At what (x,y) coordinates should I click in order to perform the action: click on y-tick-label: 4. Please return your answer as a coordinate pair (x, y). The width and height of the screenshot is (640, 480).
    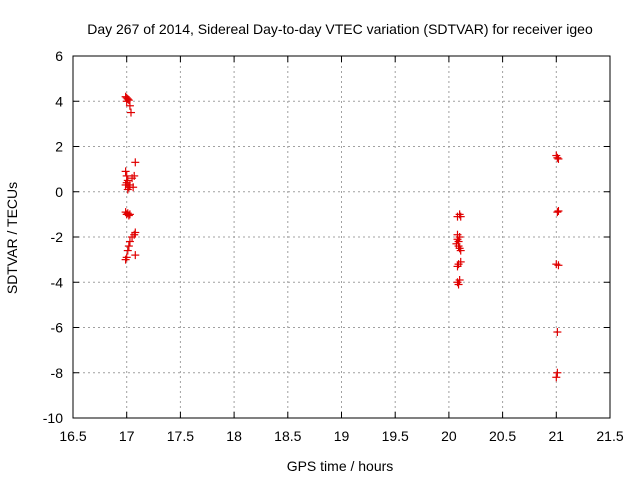
    Looking at the image, I should click on (59, 101).